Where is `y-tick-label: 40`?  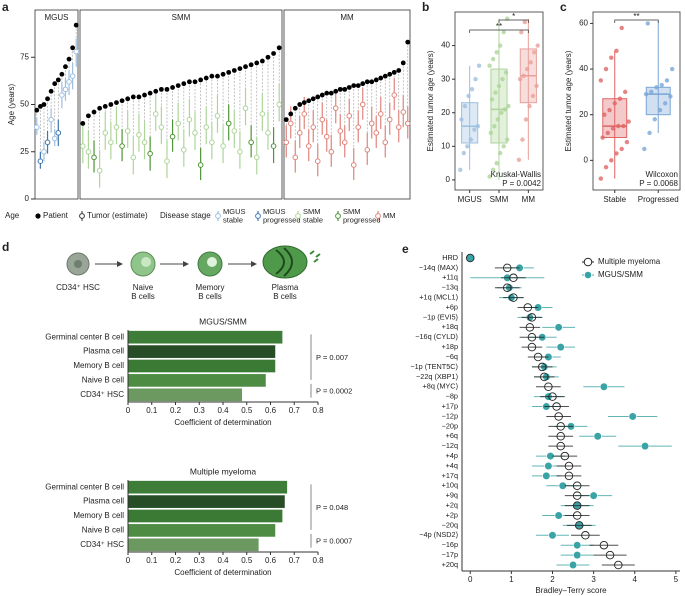
y-tick-label: 40 is located at coordinates (583, 68).